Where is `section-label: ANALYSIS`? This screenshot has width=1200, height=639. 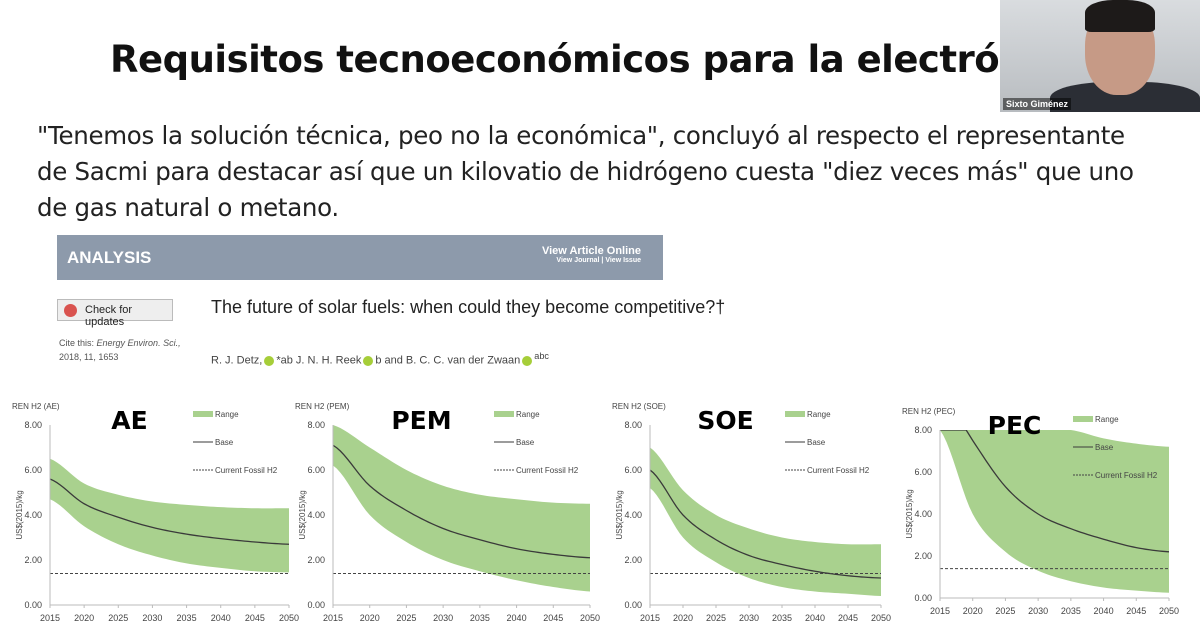 section-label: ANALYSIS is located at coordinates (109, 257).